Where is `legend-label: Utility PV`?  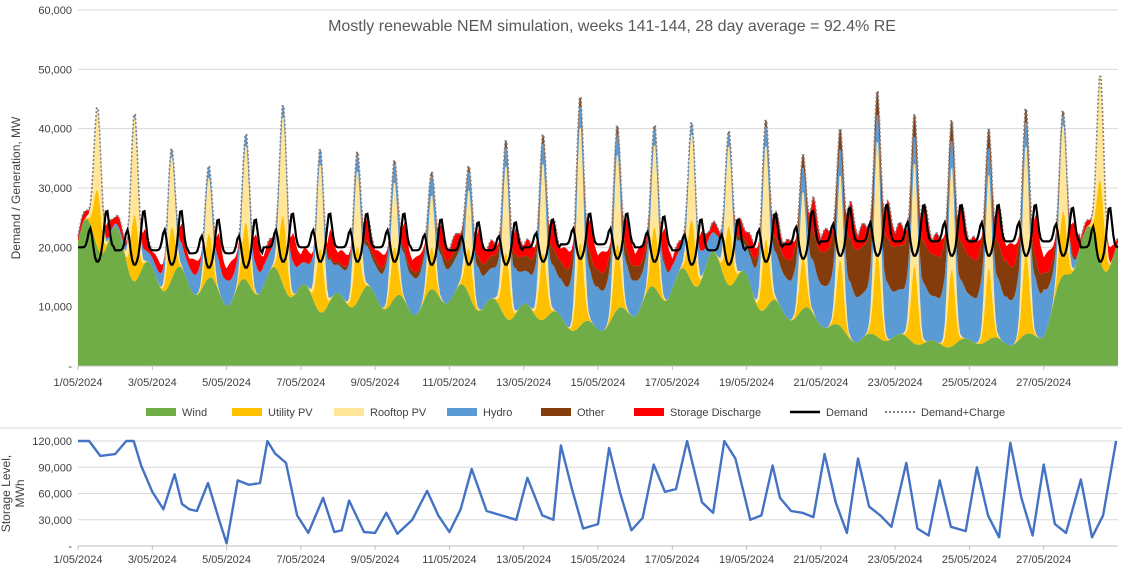 legend-label: Utility PV is located at coordinates (290, 413).